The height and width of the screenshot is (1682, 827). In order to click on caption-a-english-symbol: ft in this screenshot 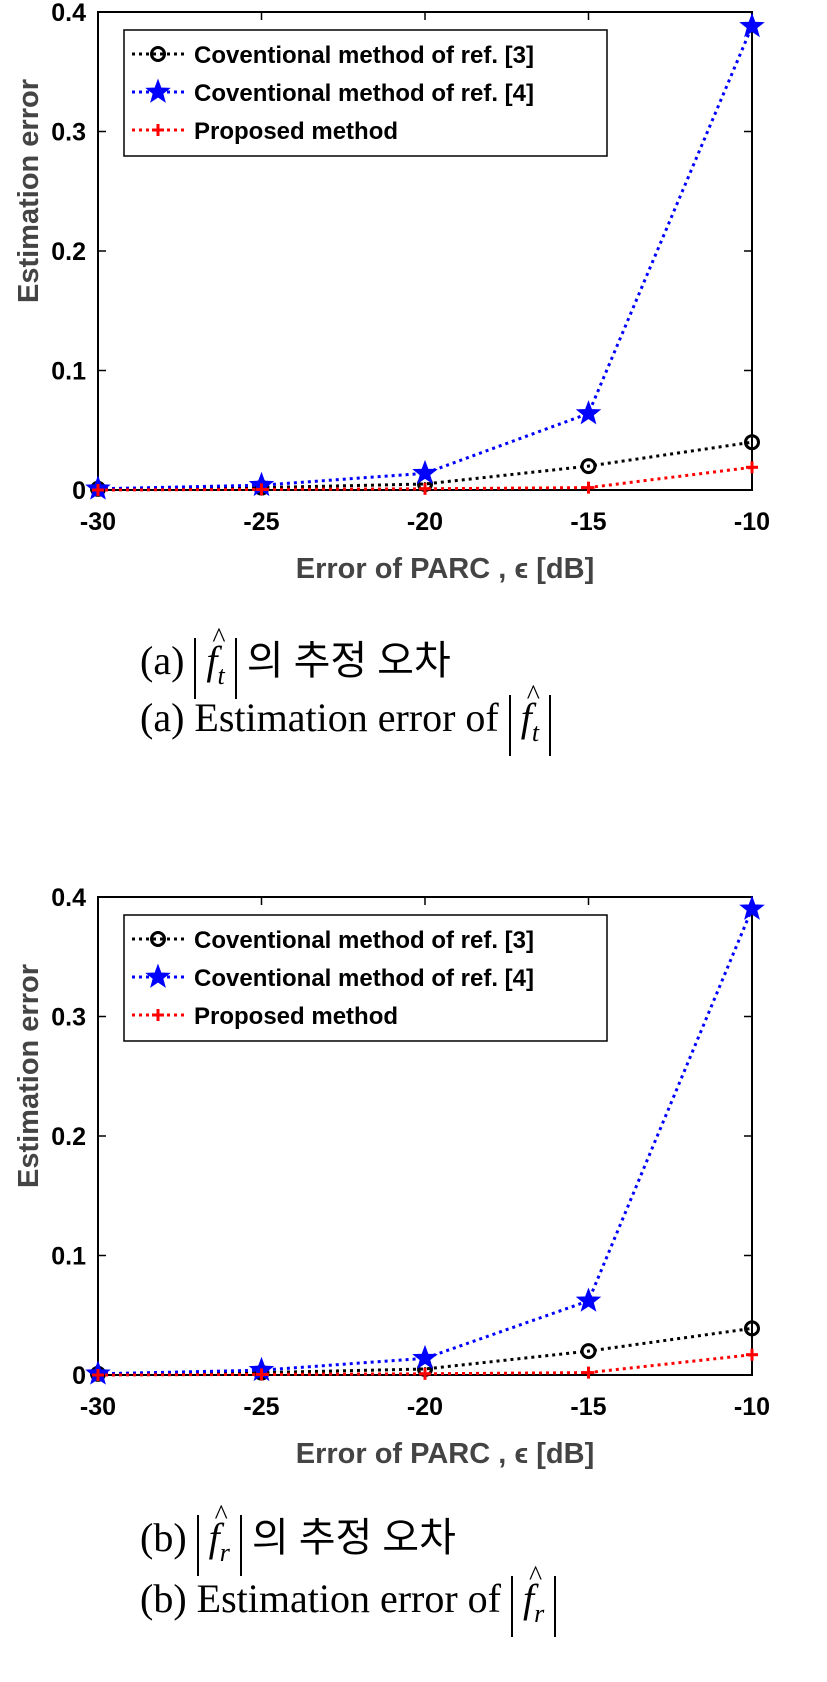, I will do `click(530, 714)`.